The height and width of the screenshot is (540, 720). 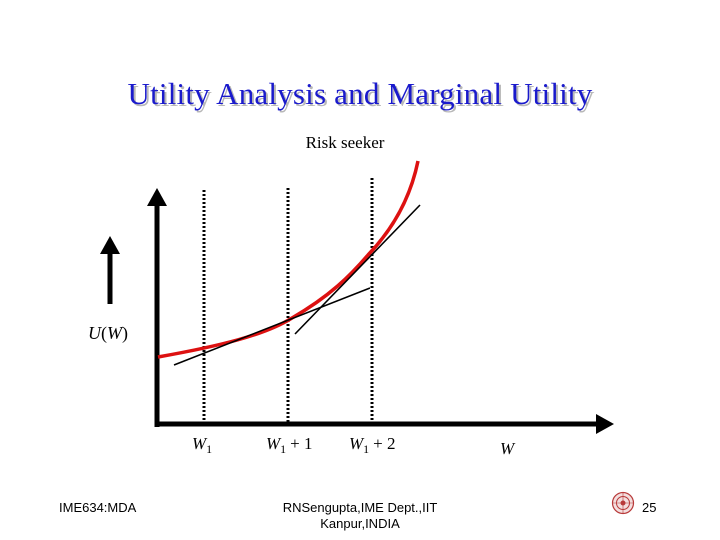 I want to click on x-axis, so click(x=384, y=424).